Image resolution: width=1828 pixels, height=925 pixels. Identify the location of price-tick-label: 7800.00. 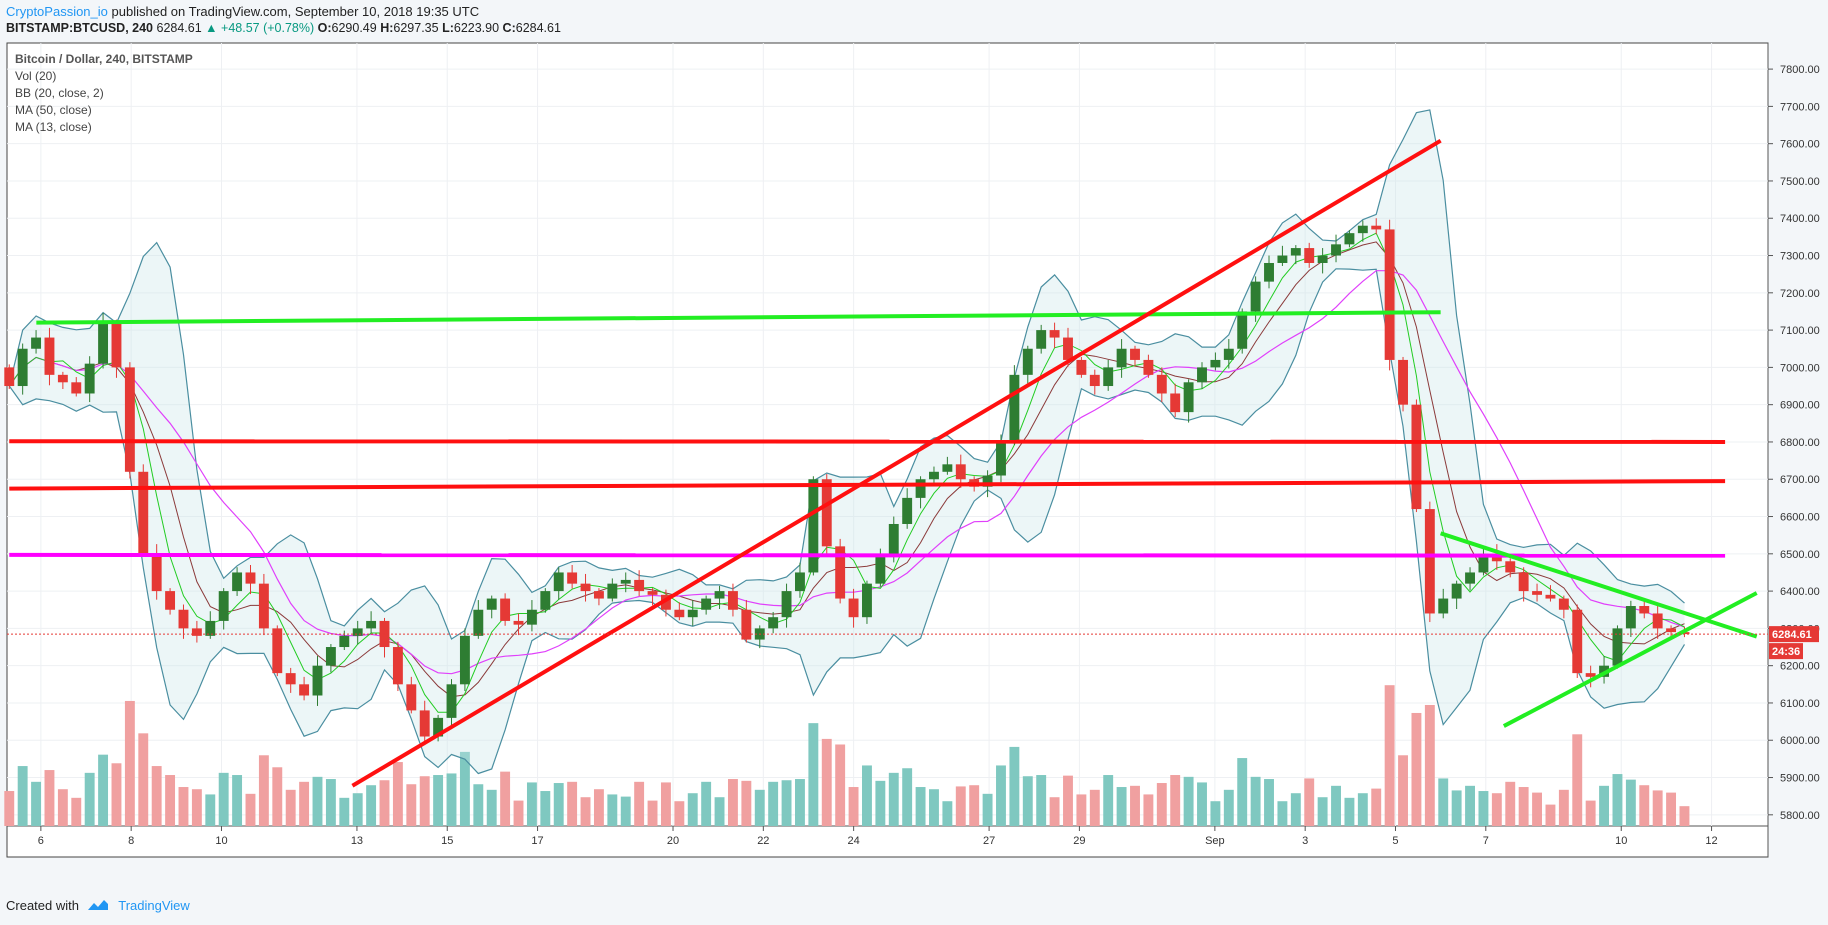
(1800, 70).